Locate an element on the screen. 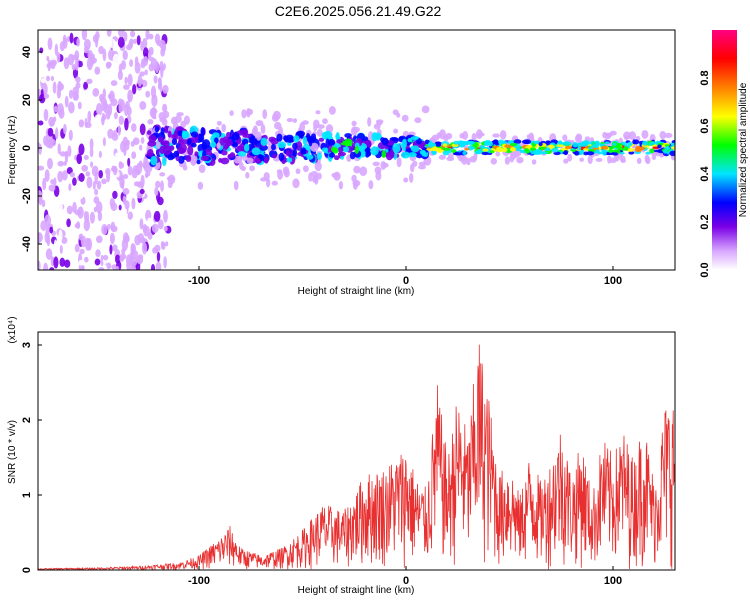 Image resolution: width=750 pixels, height=600 pixels. x-tick-label: -100 is located at coordinates (199, 581).